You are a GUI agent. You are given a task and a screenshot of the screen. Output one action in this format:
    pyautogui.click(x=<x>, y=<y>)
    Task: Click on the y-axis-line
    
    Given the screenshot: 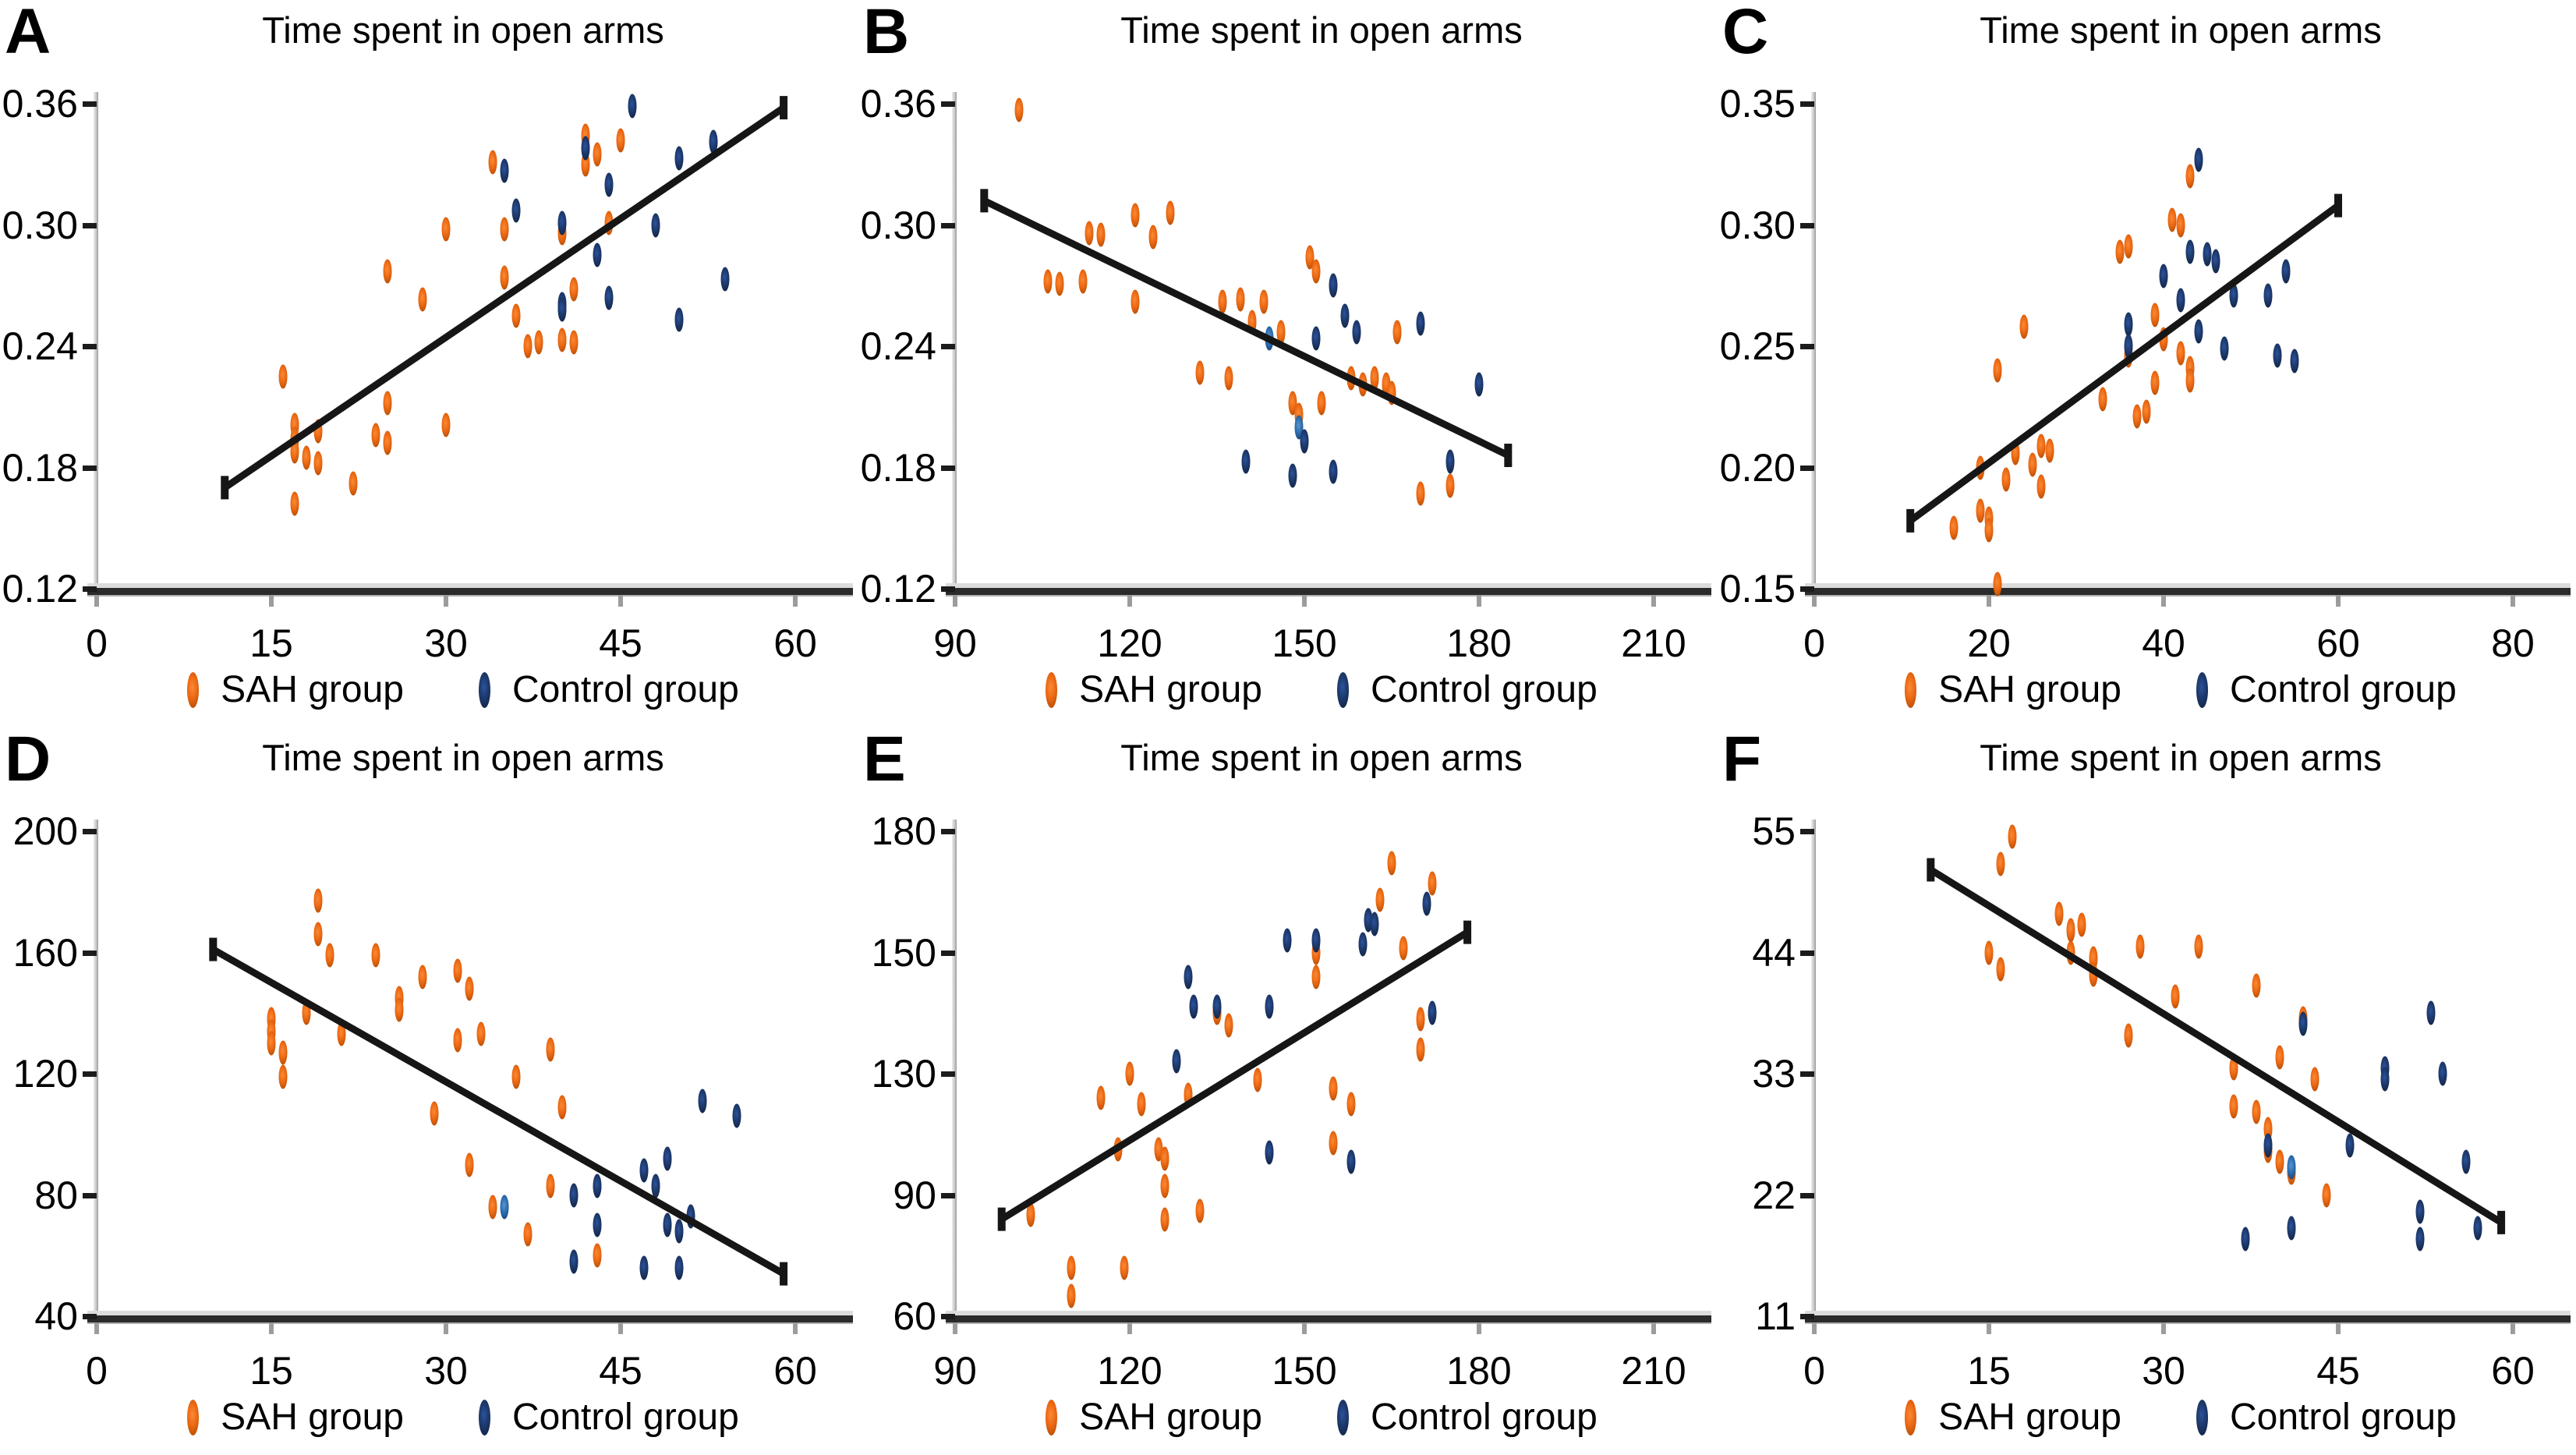 What is the action you would take?
    pyautogui.click(x=954, y=343)
    